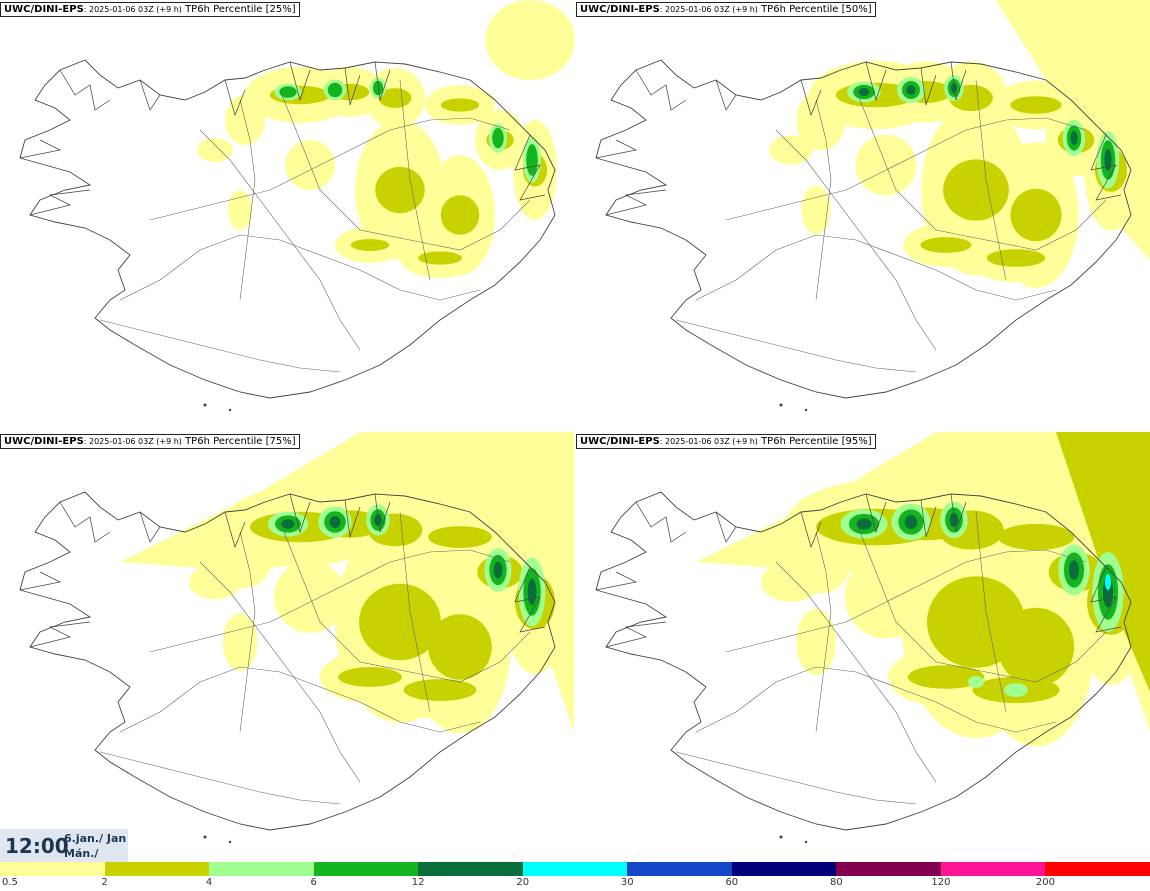 The image size is (1150, 891). What do you see at coordinates (941, 882) in the screenshot?
I see `legend-label: 120` at bounding box center [941, 882].